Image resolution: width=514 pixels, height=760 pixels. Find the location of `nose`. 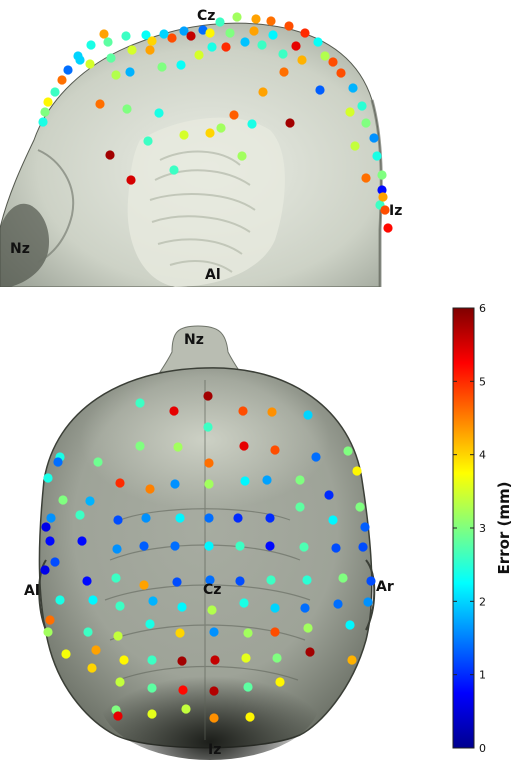

nose is located at coordinates (200, 349).